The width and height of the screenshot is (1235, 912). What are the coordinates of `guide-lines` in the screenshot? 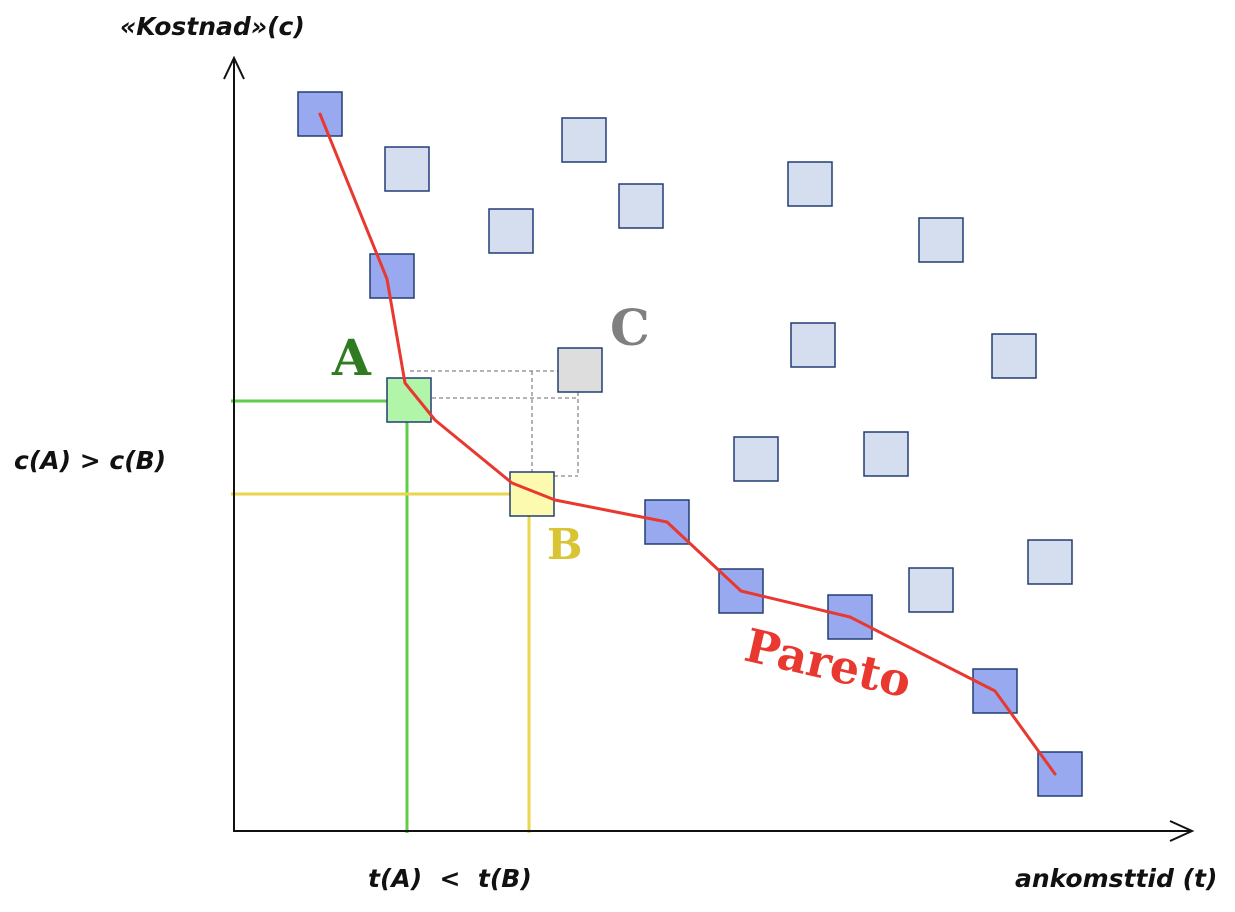 It's located at (381, 616).